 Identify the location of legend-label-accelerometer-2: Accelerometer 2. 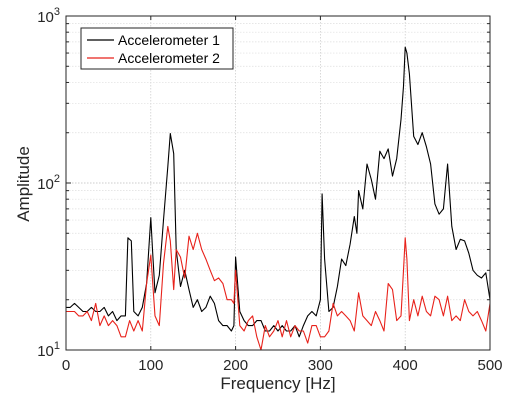
(169, 58).